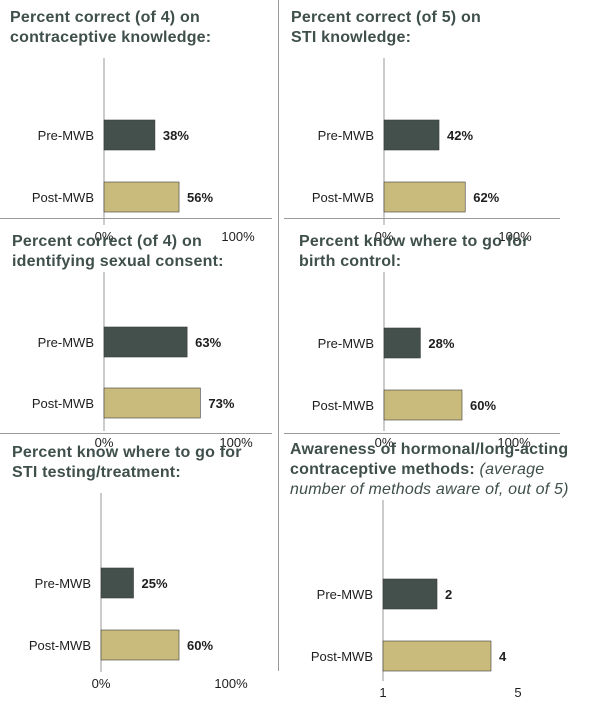 This screenshot has height=710, width=600. What do you see at coordinates (138, 592) in the screenshot?
I see `bar-chart: Pre-MWB 25% Post-MWB 60% 0% 100%` at bounding box center [138, 592].